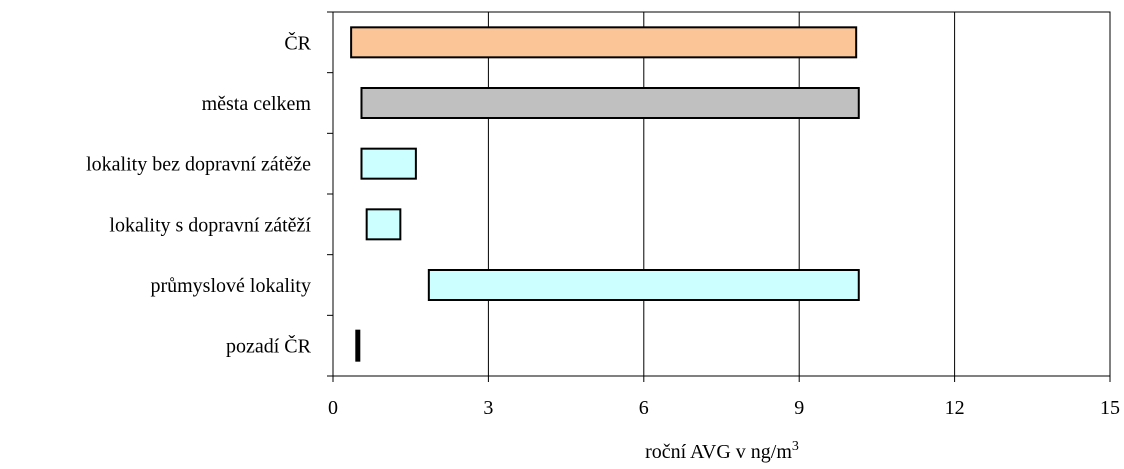 The image size is (1124, 469). I want to click on category-label: lokality s dopravní zátěží, so click(210, 225).